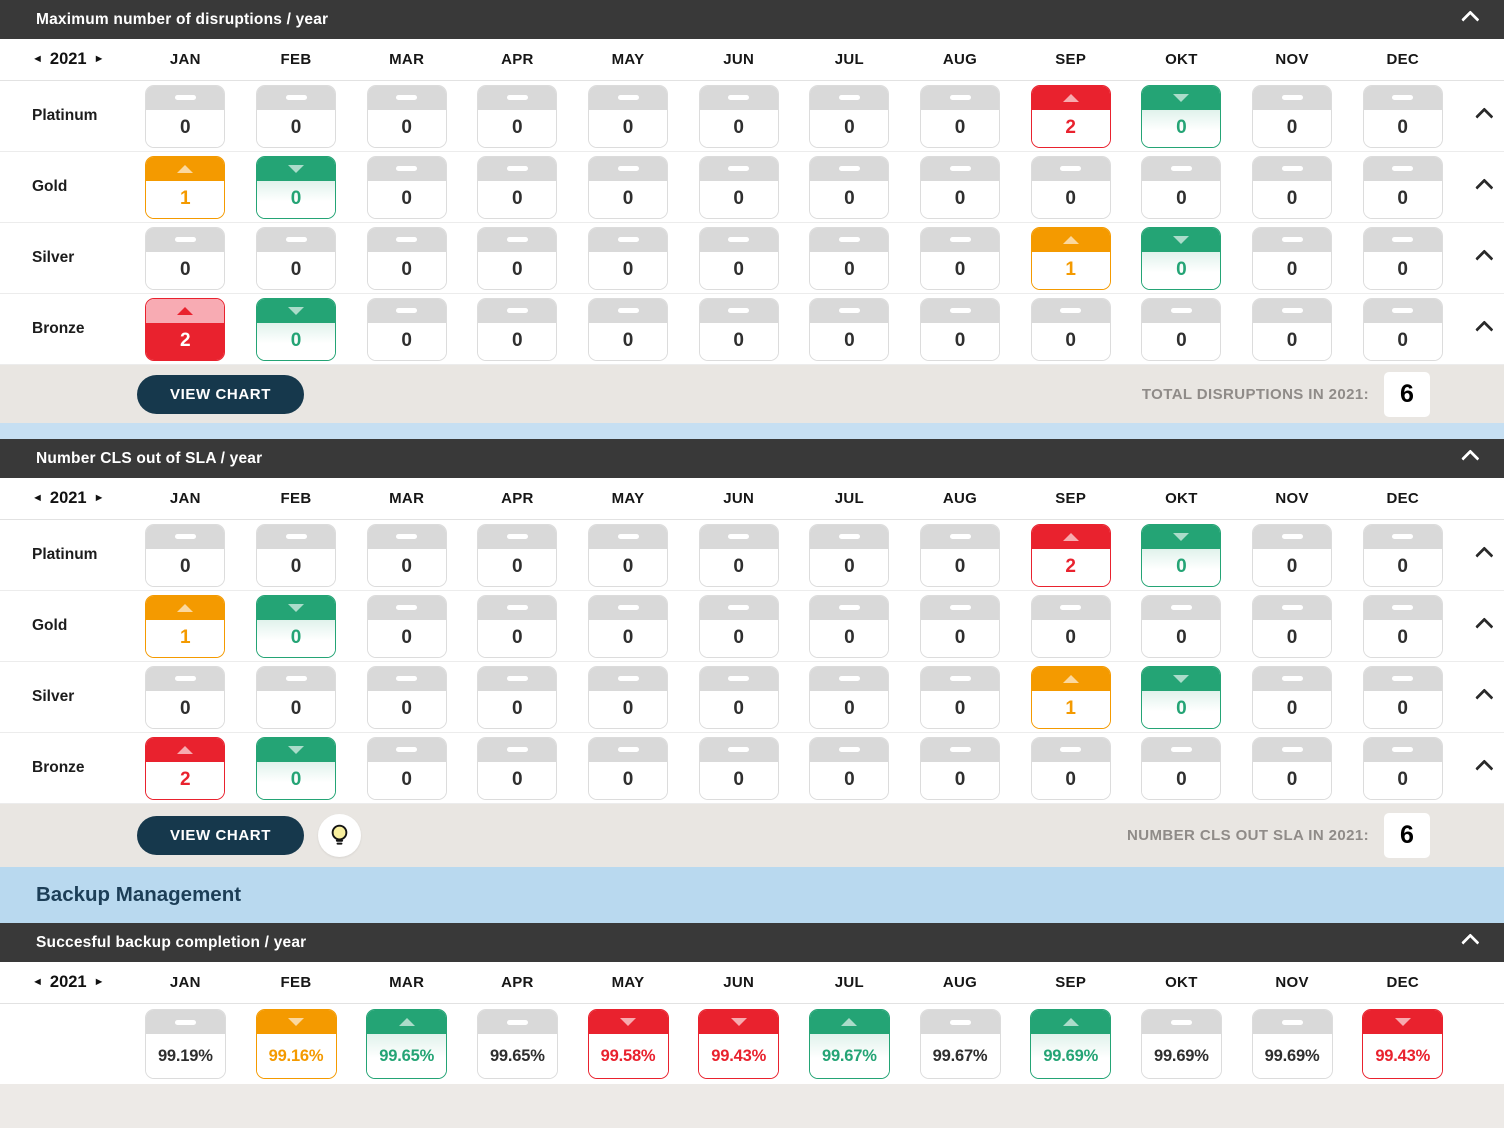 The width and height of the screenshot is (1504, 1128). Describe the element at coordinates (37, 982) in the screenshot. I see `prev-year-icon: ◄` at that location.